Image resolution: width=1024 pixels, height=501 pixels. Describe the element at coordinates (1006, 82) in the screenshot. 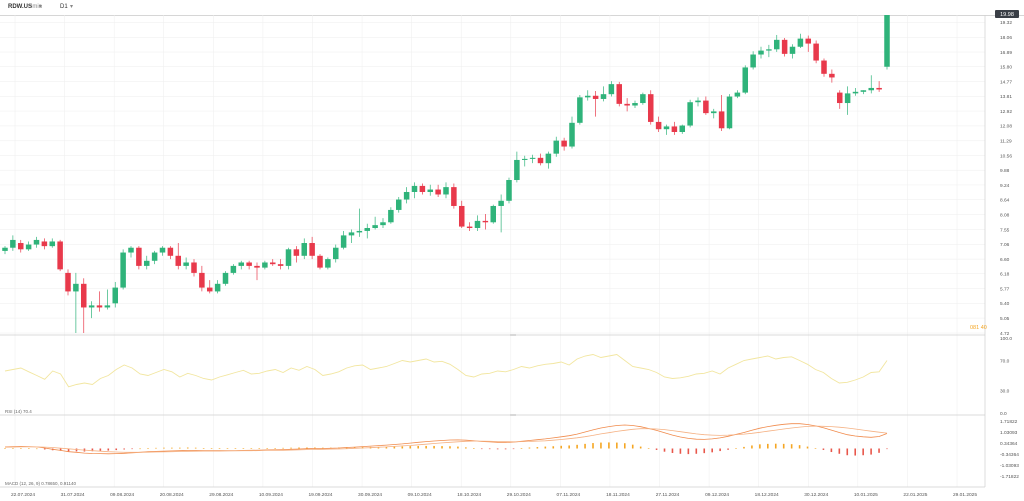

I see `price-tick-label: 14.77` at that location.